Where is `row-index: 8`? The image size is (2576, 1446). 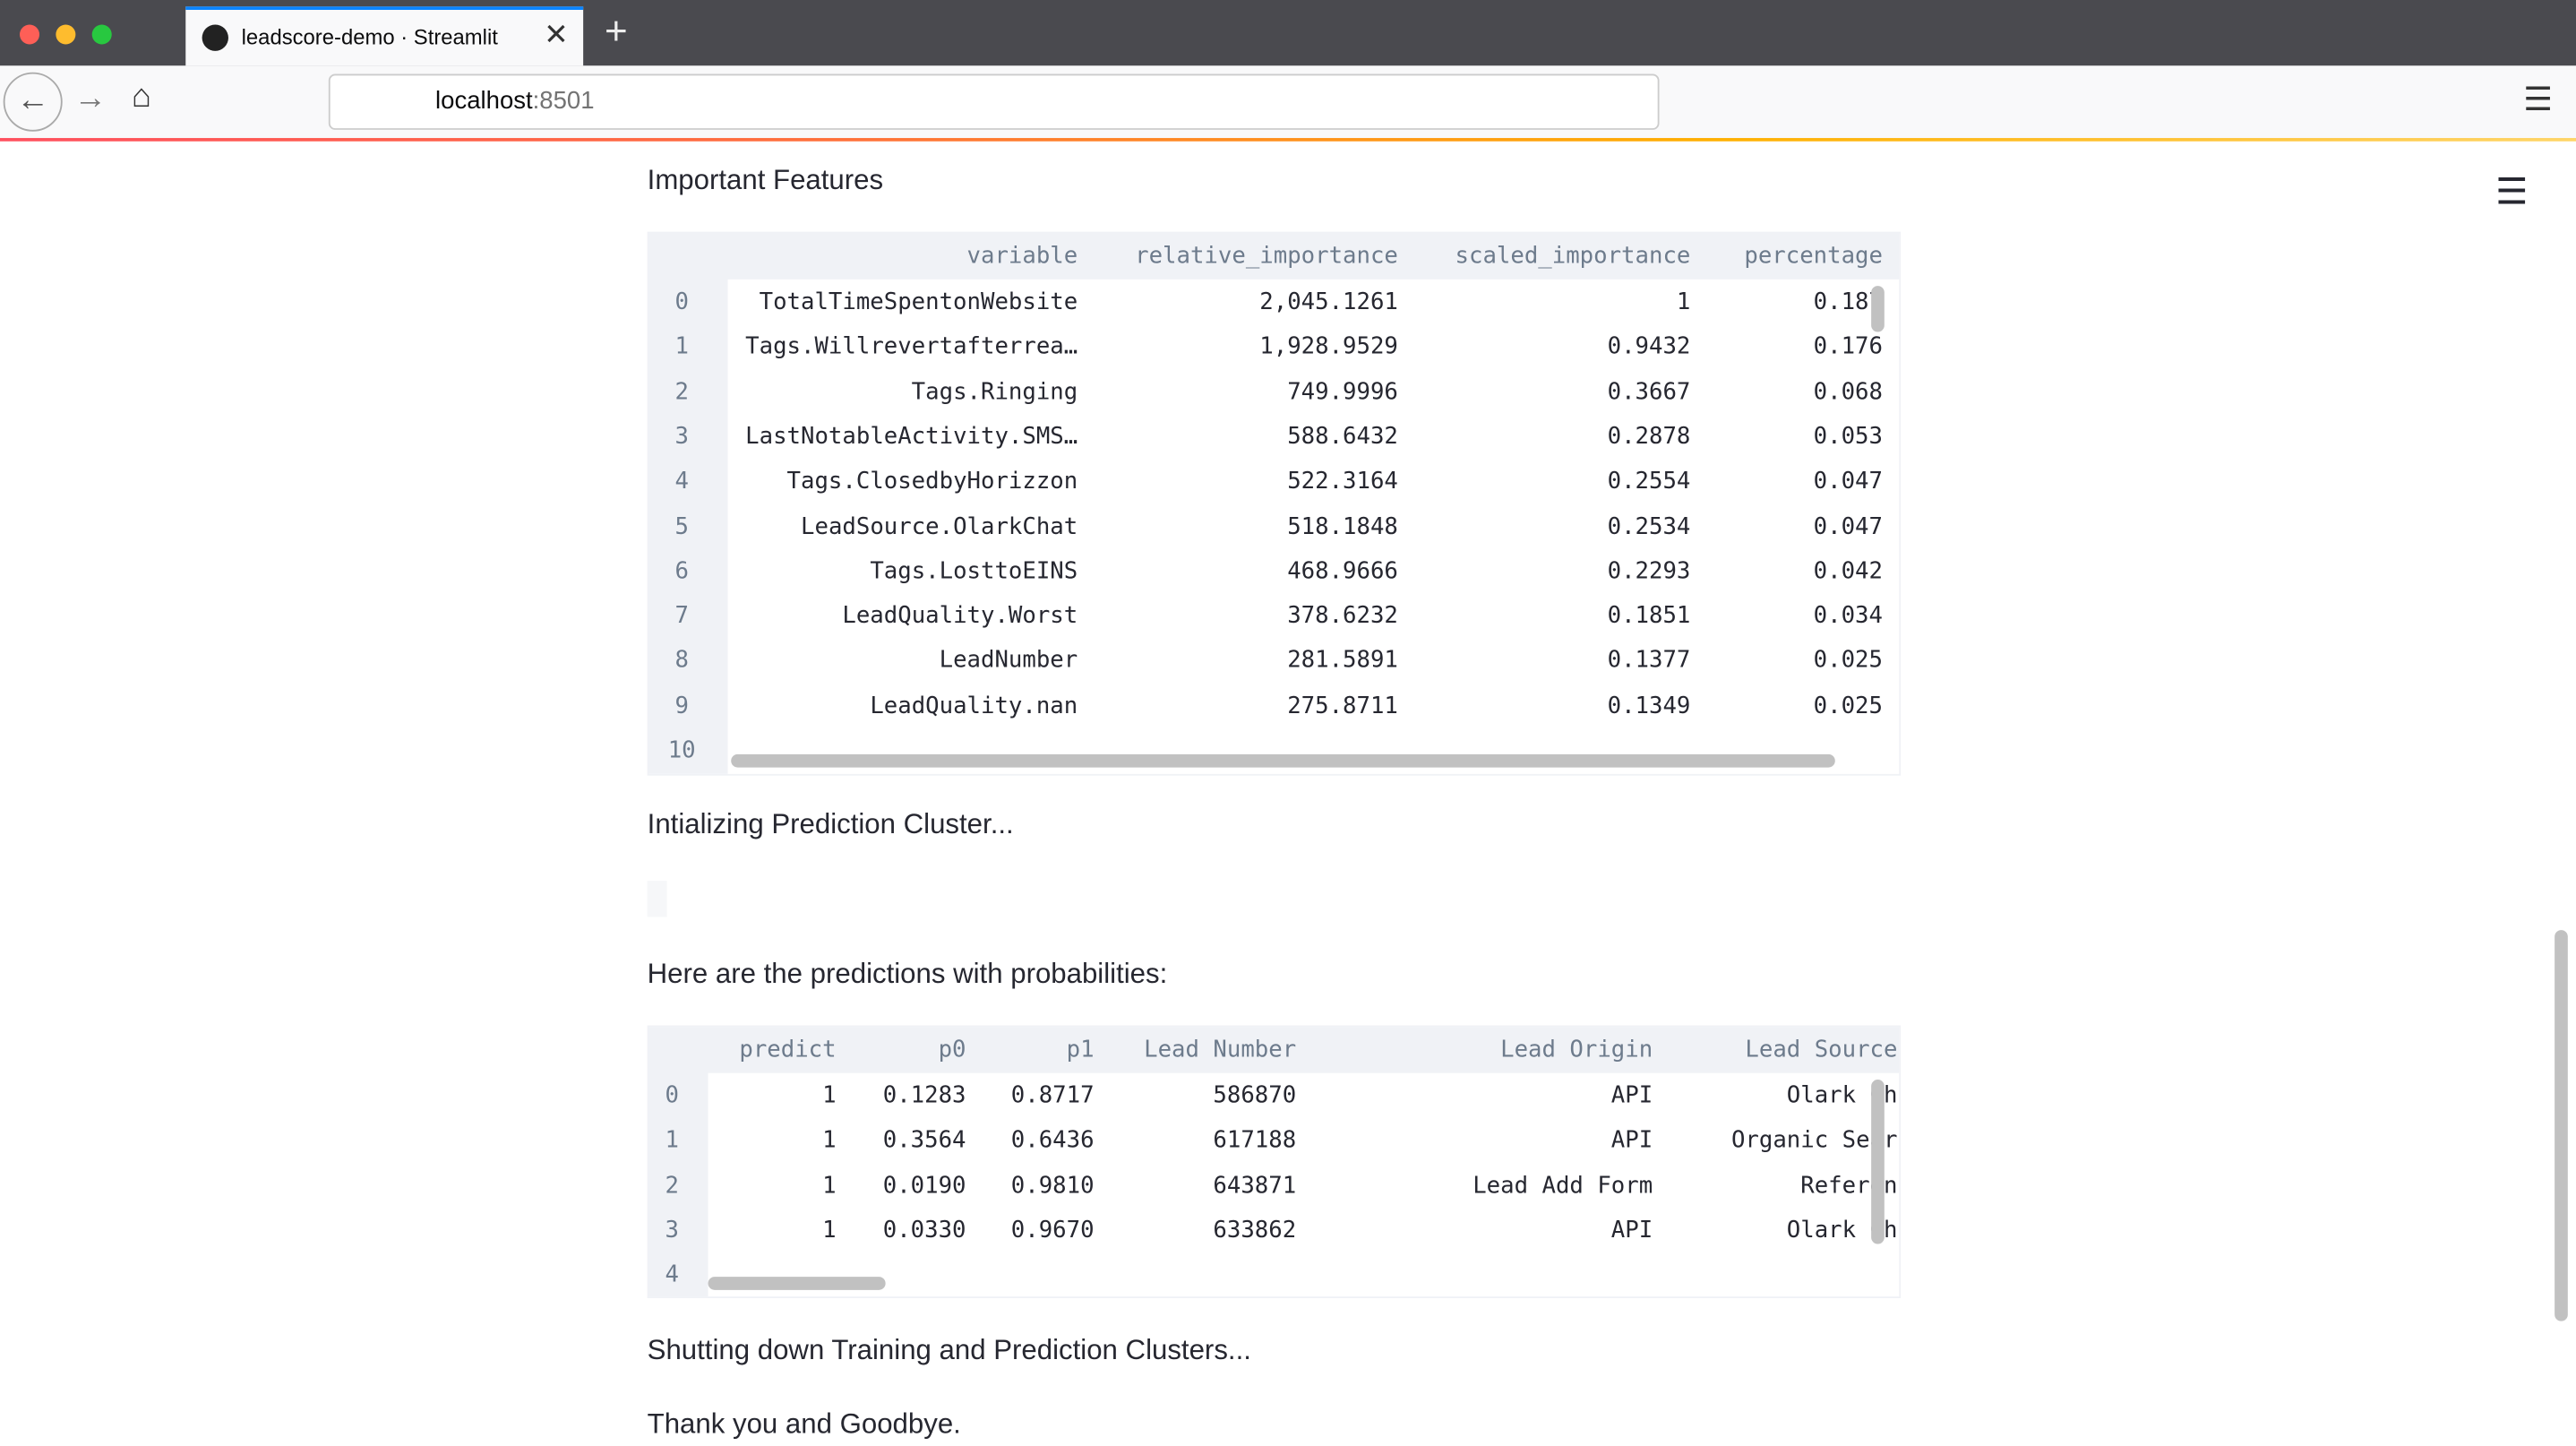
row-index: 8 is located at coordinates (681, 661).